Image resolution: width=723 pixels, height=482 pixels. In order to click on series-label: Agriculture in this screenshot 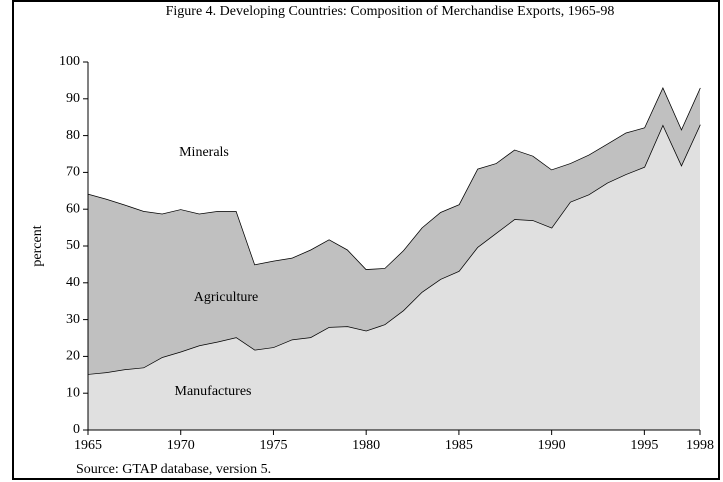, I will do `click(226, 297)`.